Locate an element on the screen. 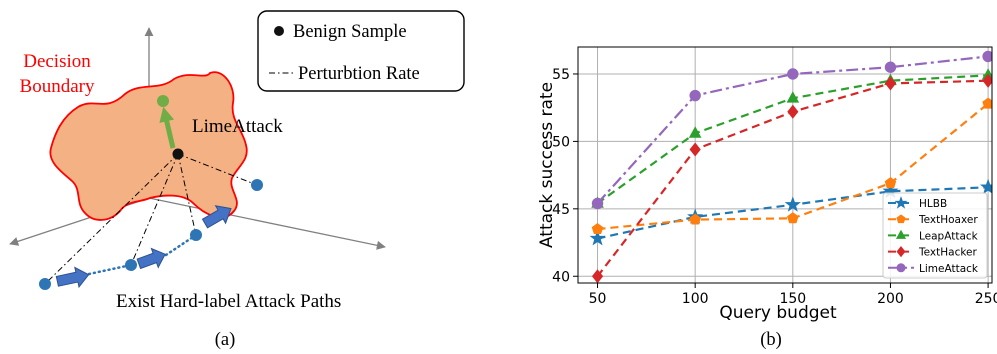 This screenshot has height=354, width=997. legend-label: TextHacker is located at coordinates (948, 253).